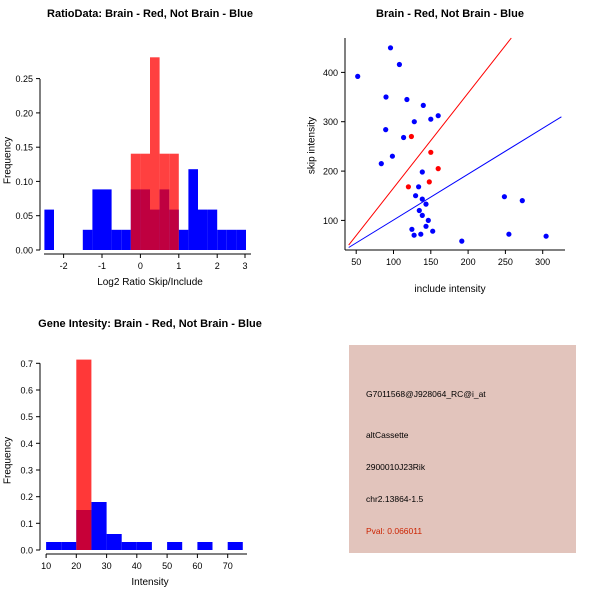 This screenshot has height=600, width=600. I want to click on hist-ratio-xlabel: Log2 Ratio Skip/Include, so click(150, 282).